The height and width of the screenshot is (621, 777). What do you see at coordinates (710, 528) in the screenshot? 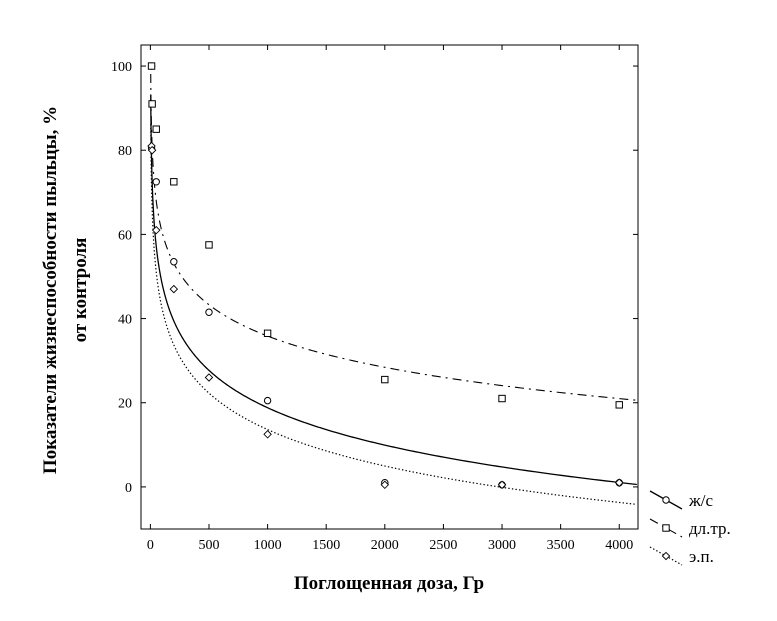
I see `legend-label-square: дл.тр.` at bounding box center [710, 528].